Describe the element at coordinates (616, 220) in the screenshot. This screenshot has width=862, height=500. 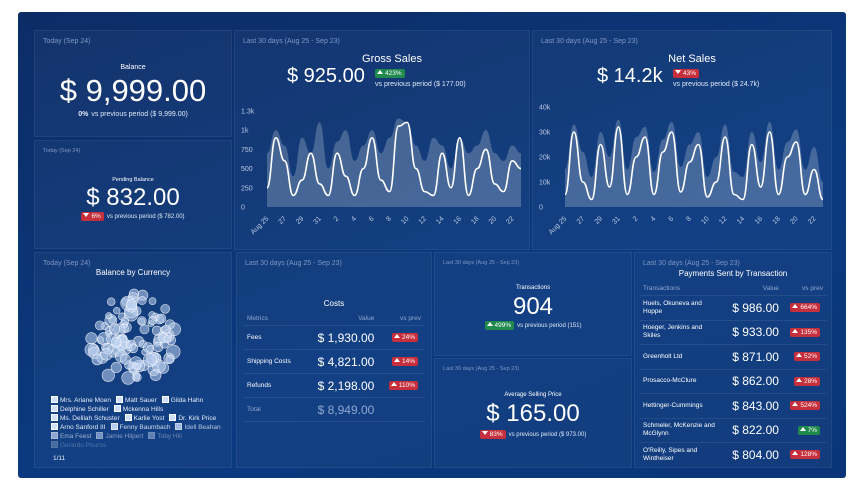
I see `x-tick-label: 31` at that location.